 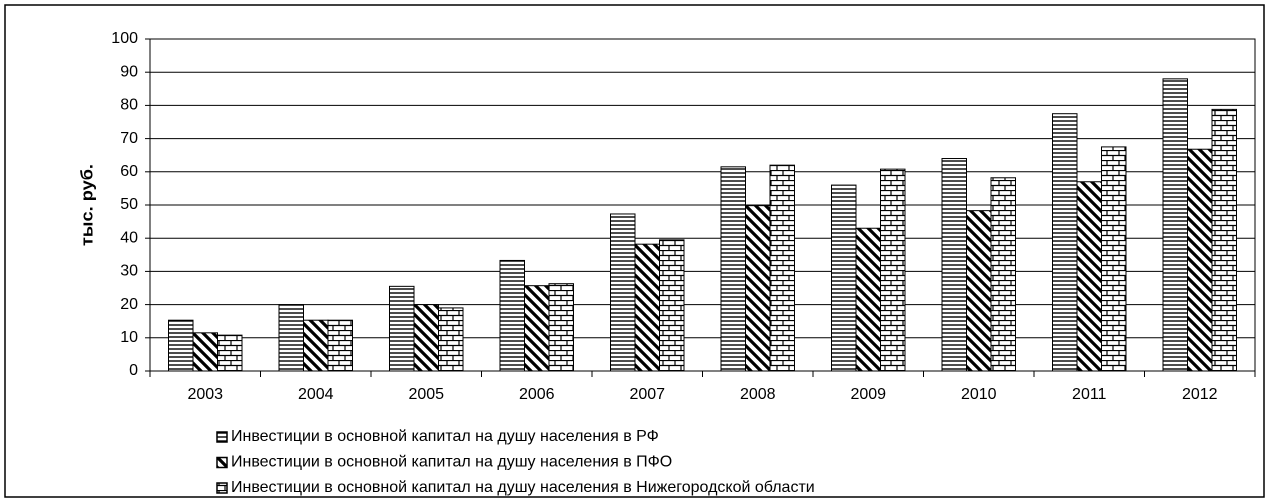 What do you see at coordinates (1200, 394) in the screenshot?
I see `x-tick-label: 2012` at bounding box center [1200, 394].